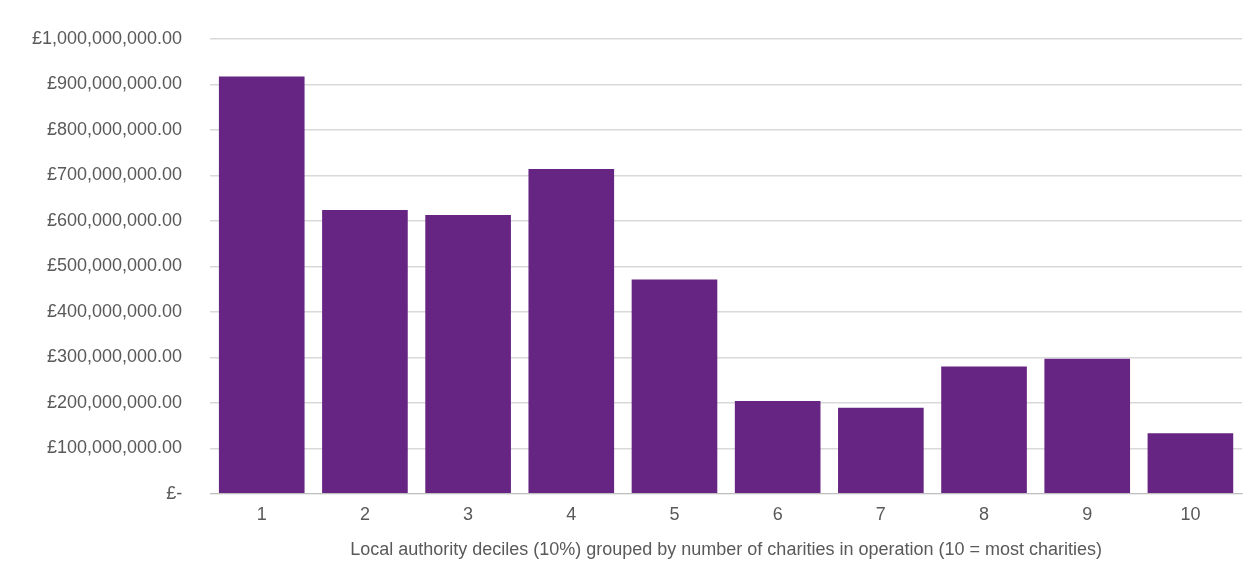 The height and width of the screenshot is (565, 1250). Describe the element at coordinates (115, 174) in the screenshot. I see `y-tick-label: £700,000,000.00` at that location.